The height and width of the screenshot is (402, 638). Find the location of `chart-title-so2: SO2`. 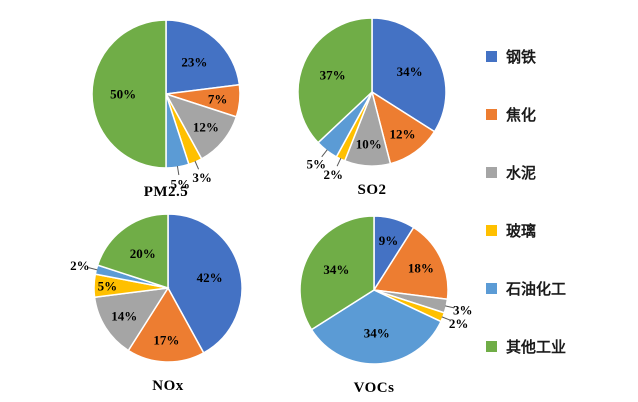

chart-title-so2: SO2 is located at coordinates (372, 190).